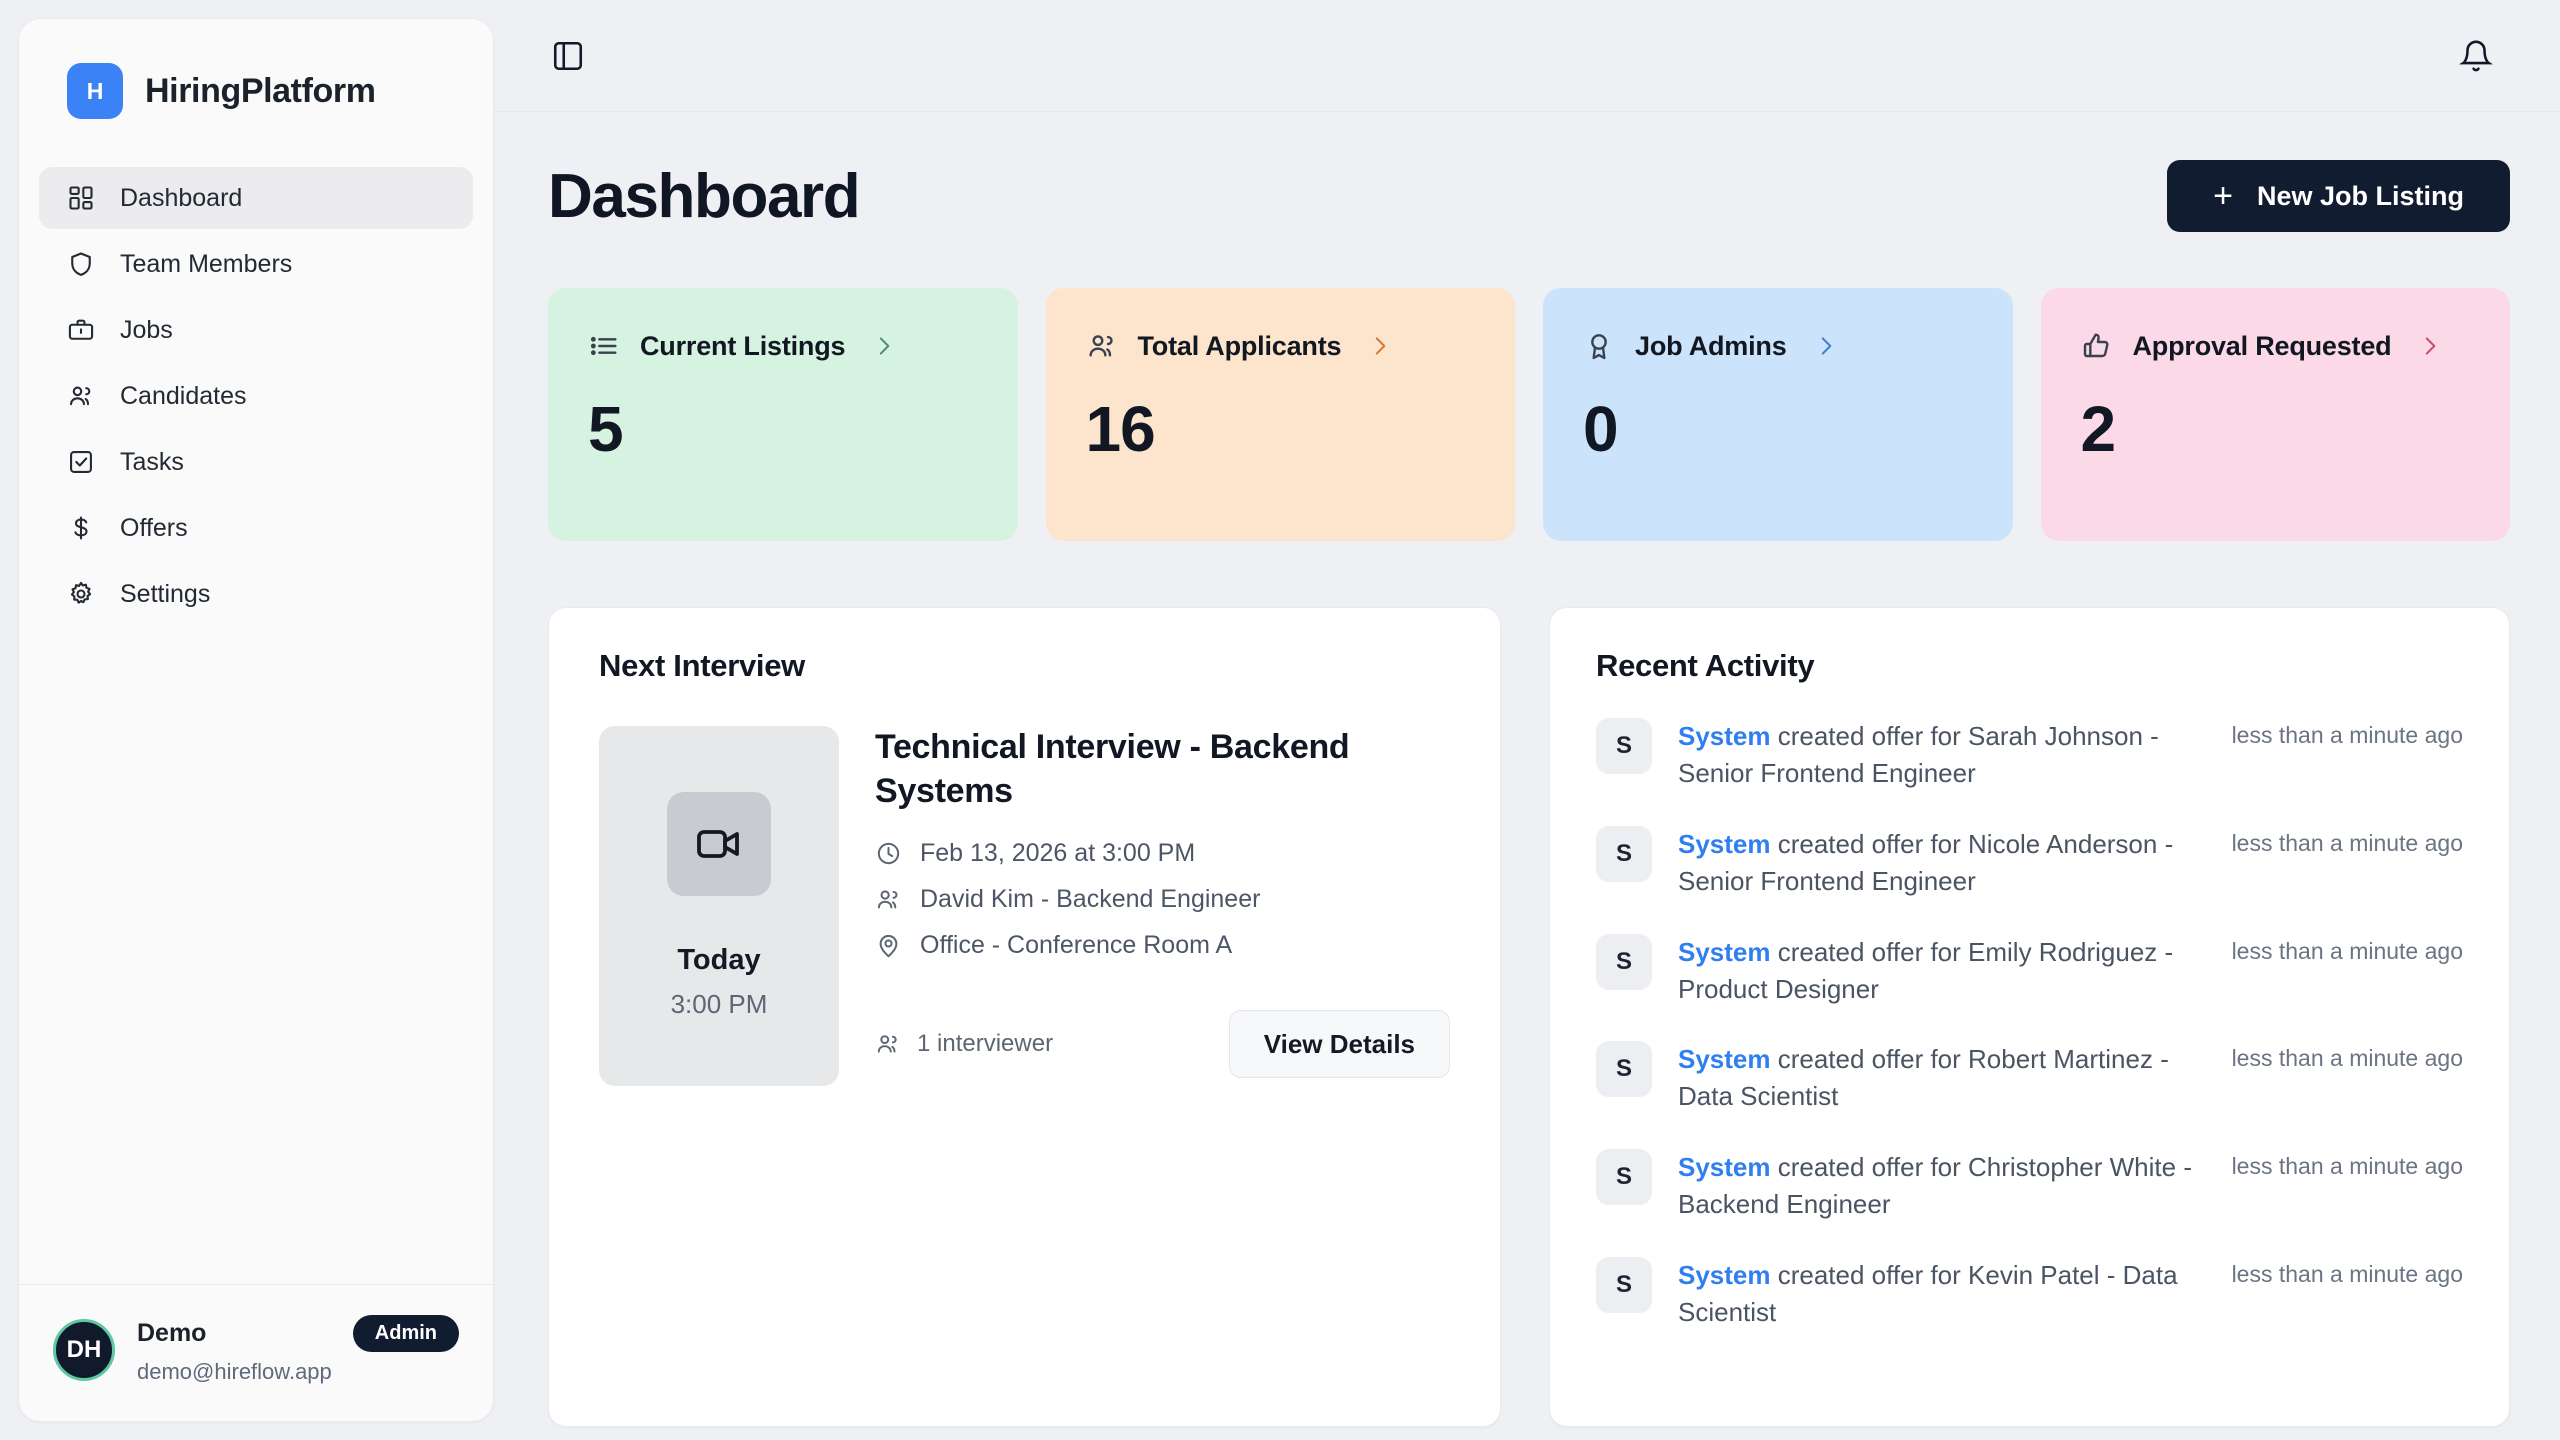 This screenshot has width=2560, height=1440. Describe the element at coordinates (604, 346) in the screenshot. I see `list-icon` at that location.